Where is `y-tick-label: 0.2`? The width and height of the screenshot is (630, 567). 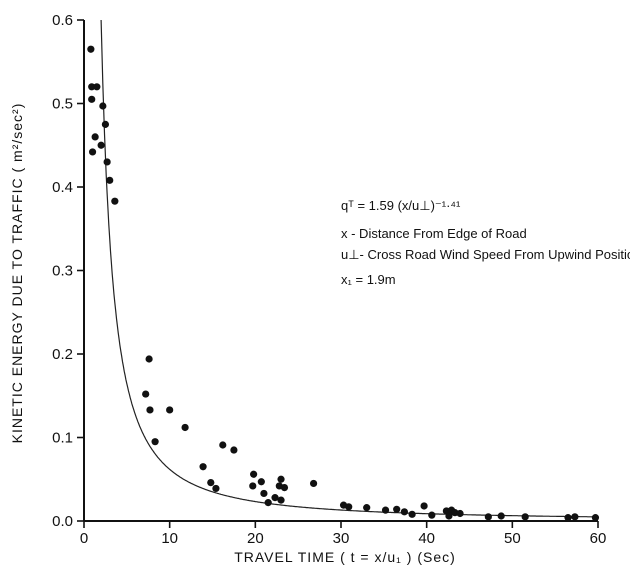
y-tick-label: 0.2 is located at coordinates (62, 354).